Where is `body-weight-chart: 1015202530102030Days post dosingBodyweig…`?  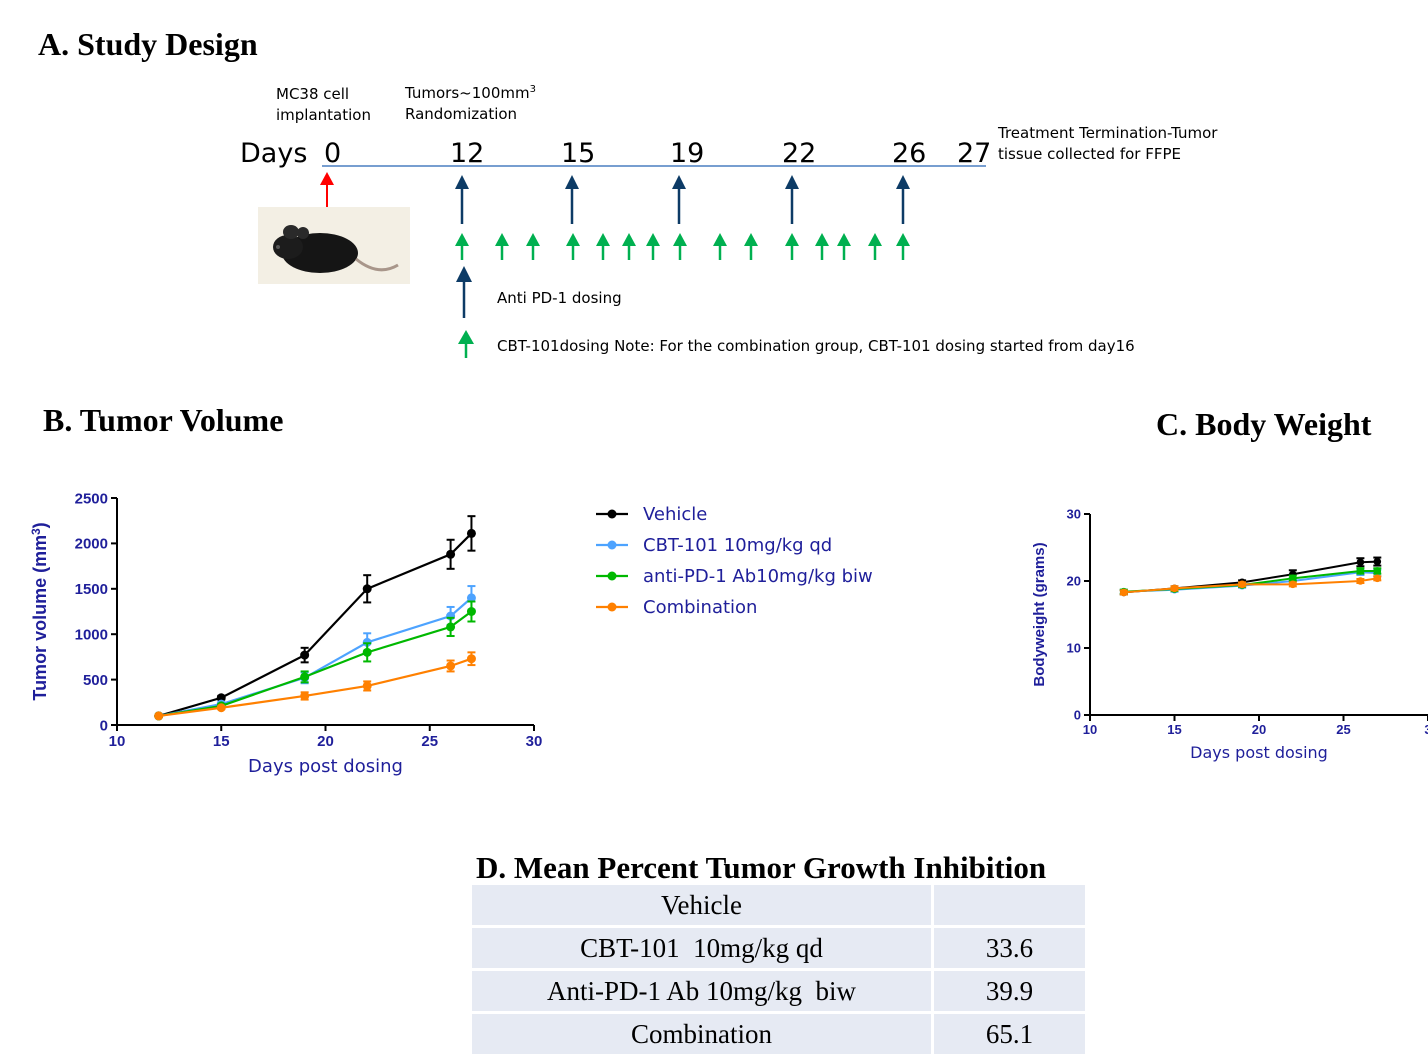 body-weight-chart: 1015202530102030Days post dosingBodyweig… is located at coordinates (1229, 634).